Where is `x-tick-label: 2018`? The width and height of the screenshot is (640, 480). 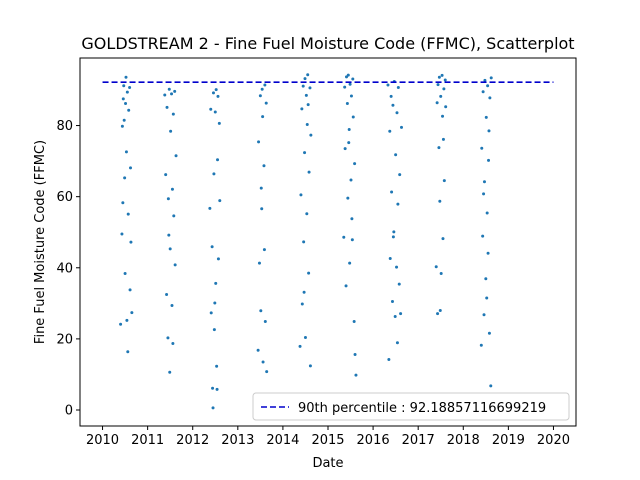
x-tick-label: 2018 is located at coordinates (463, 440).